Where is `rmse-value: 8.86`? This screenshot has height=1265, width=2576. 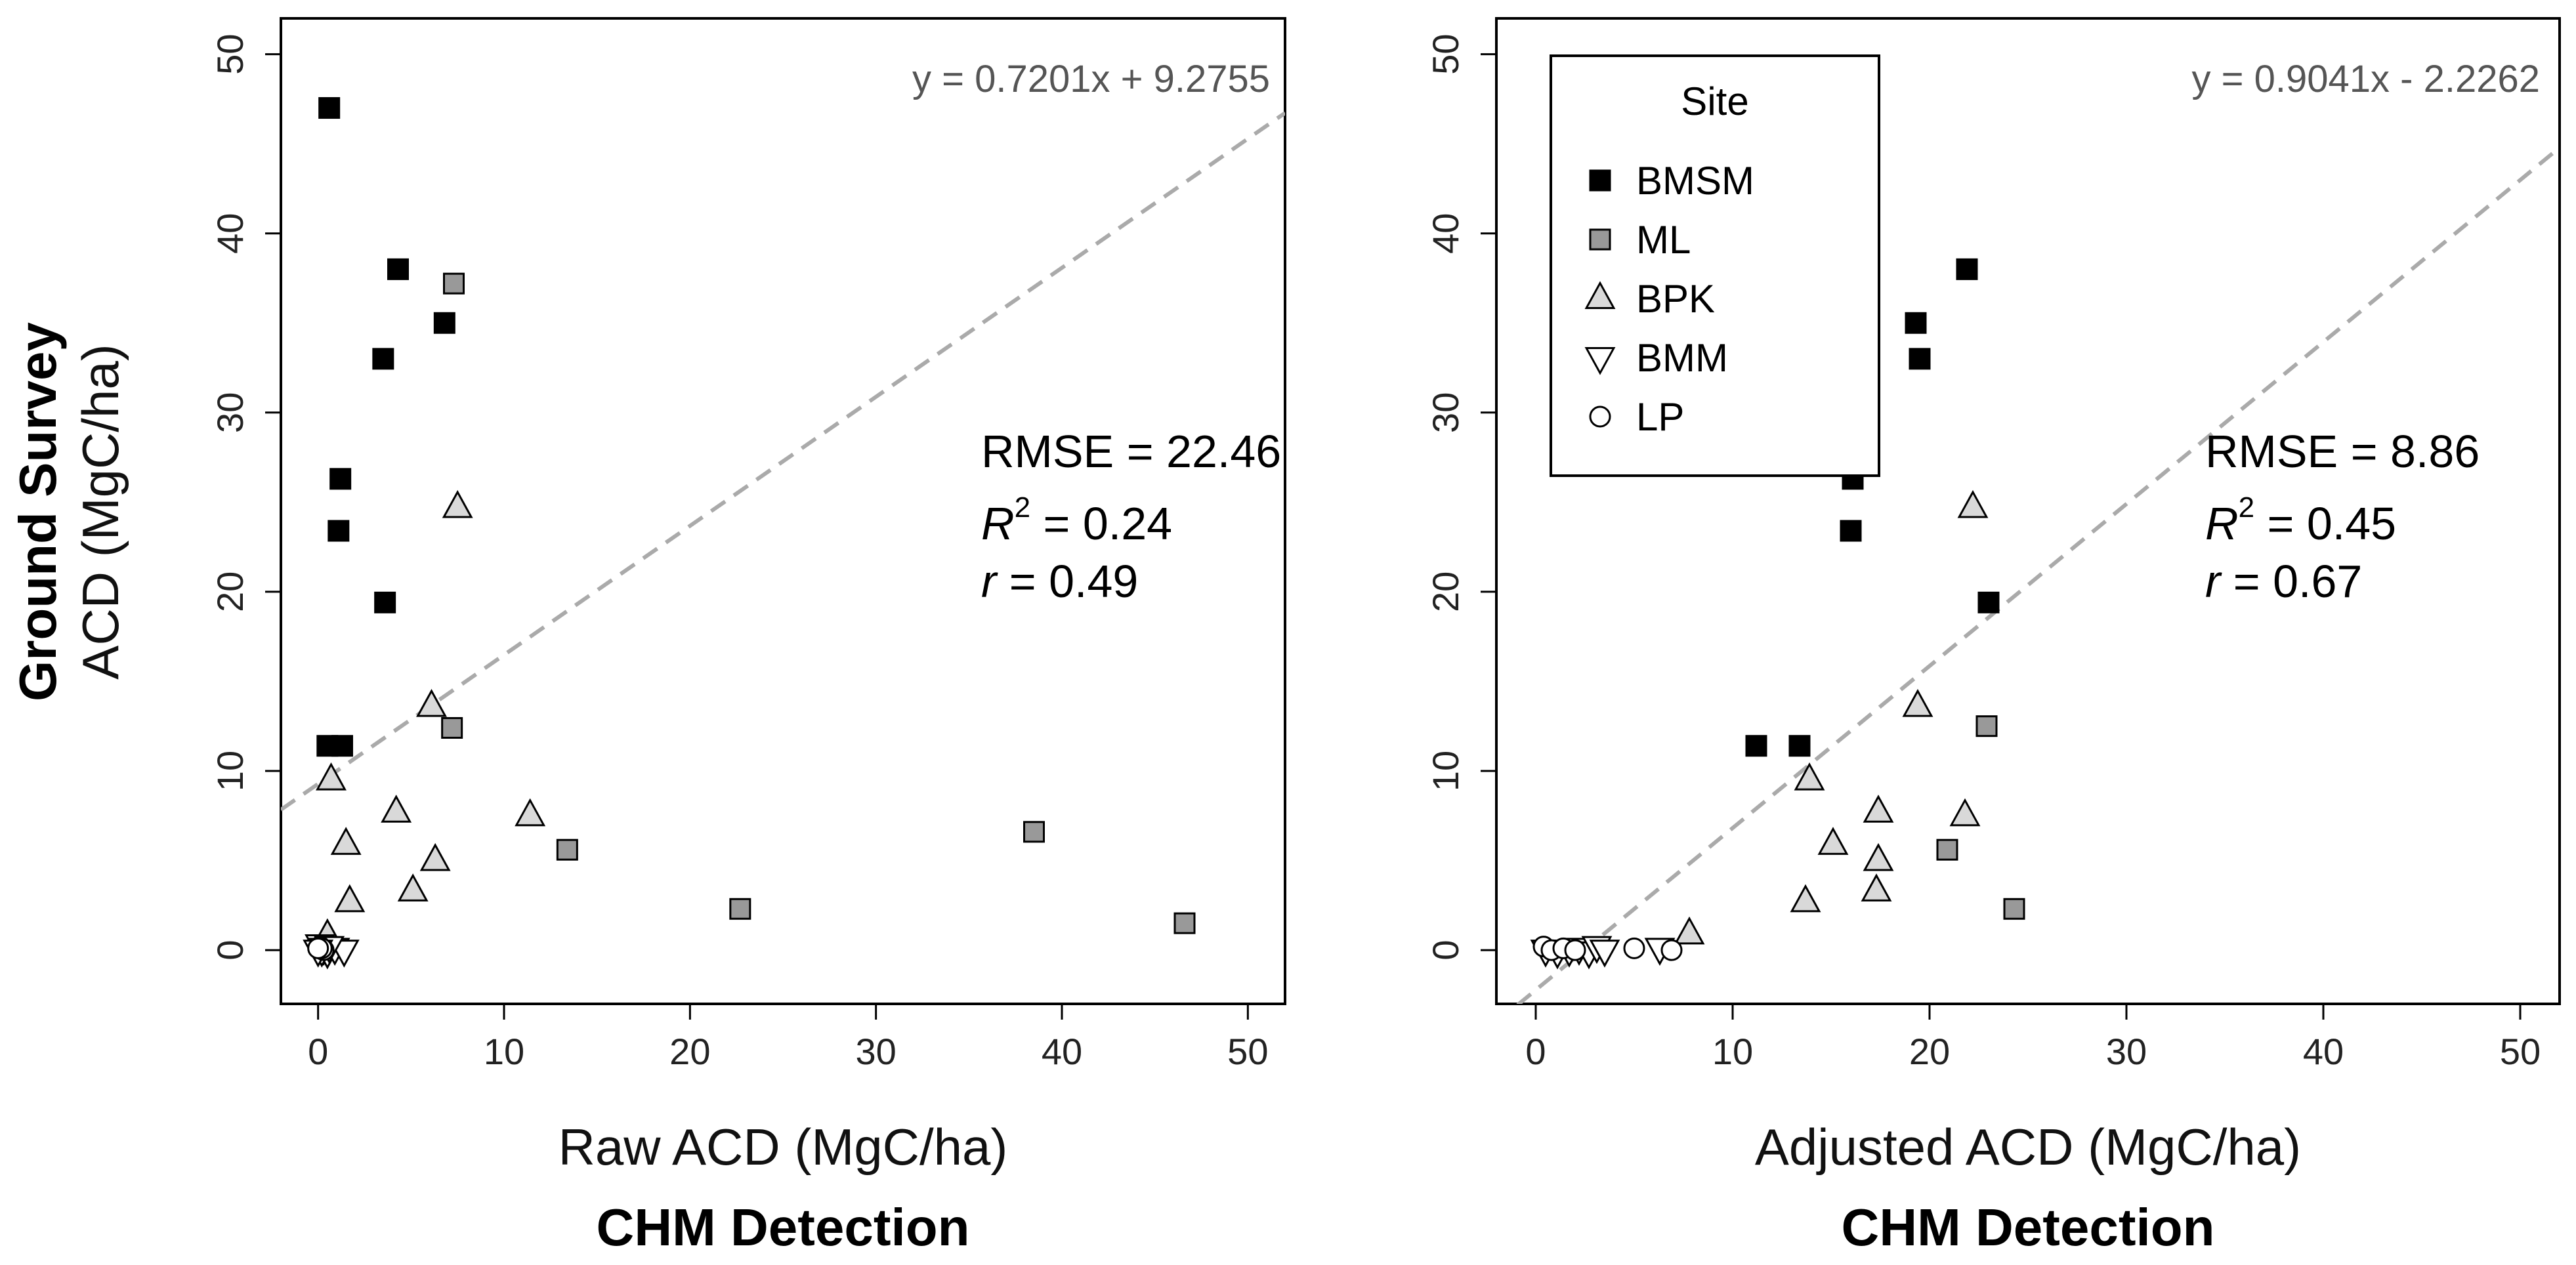 rmse-value: 8.86 is located at coordinates (2435, 452).